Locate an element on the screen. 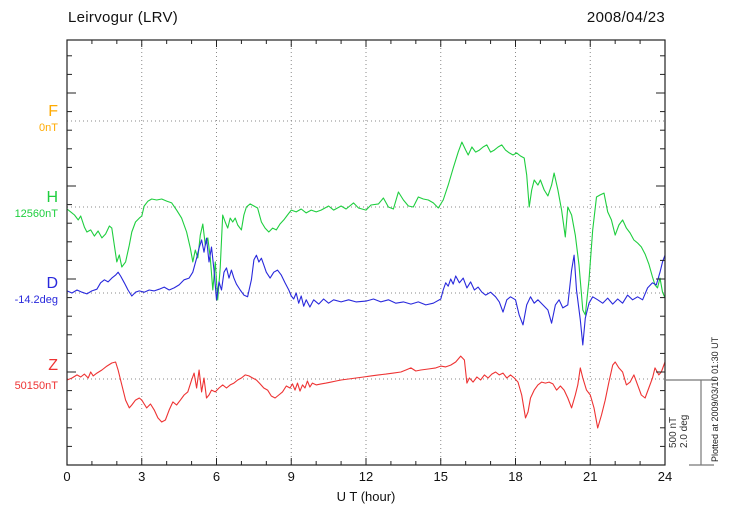  component-value-Z: 50150nT is located at coordinates (36, 386).